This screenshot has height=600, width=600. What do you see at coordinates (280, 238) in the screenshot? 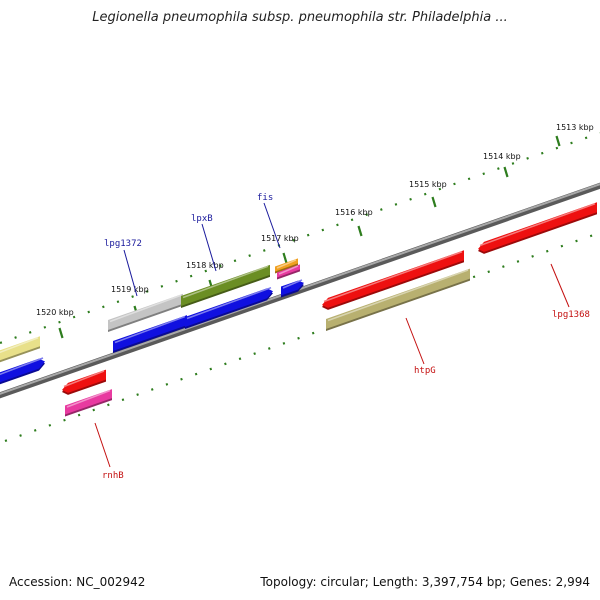
I see `scale-label: 1517 kbp` at bounding box center [280, 238].